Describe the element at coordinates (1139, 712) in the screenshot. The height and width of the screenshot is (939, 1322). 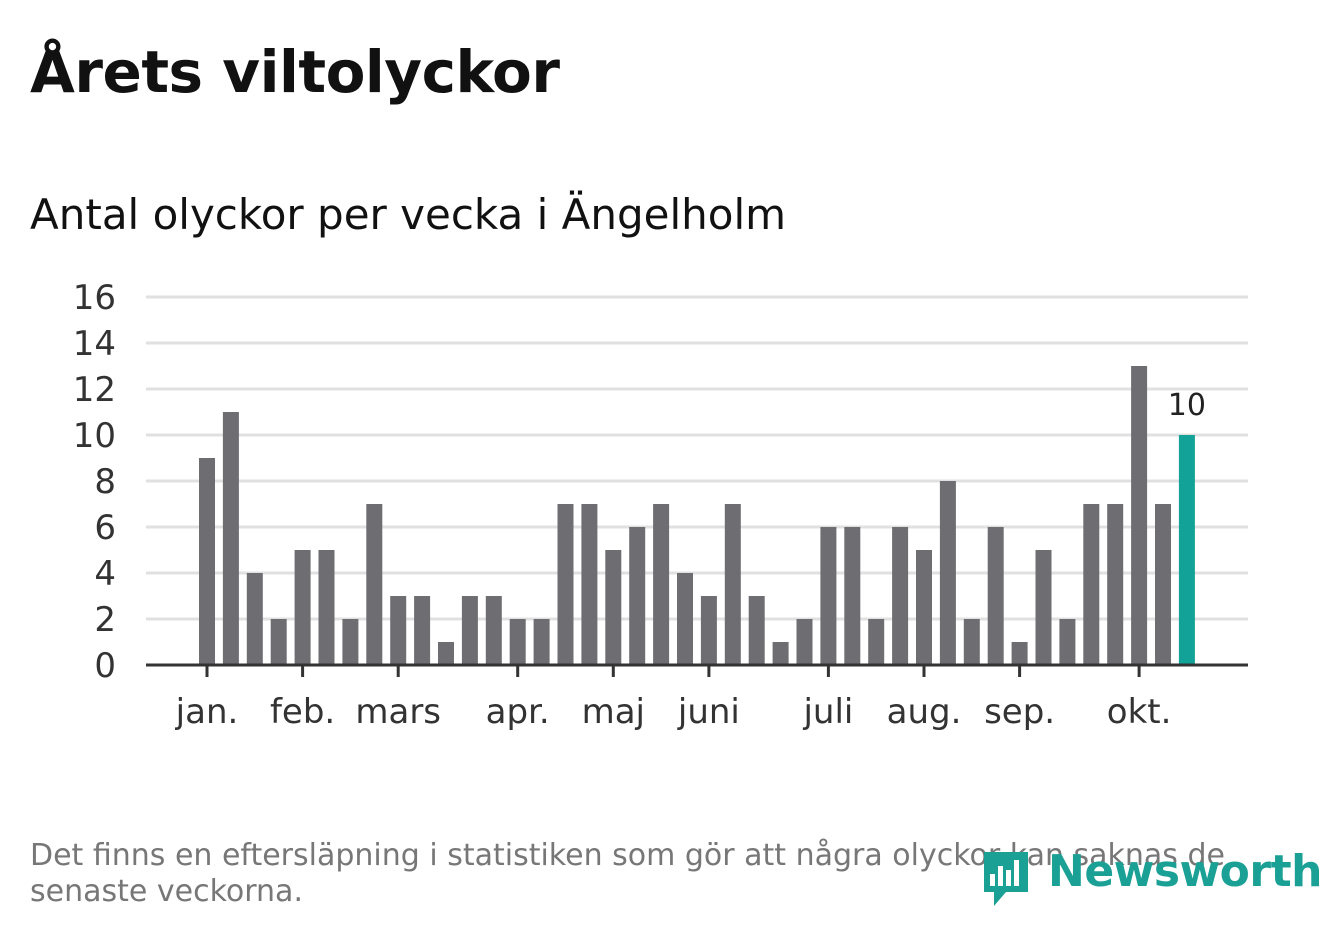
I see `x-tick-label: okt.` at that location.